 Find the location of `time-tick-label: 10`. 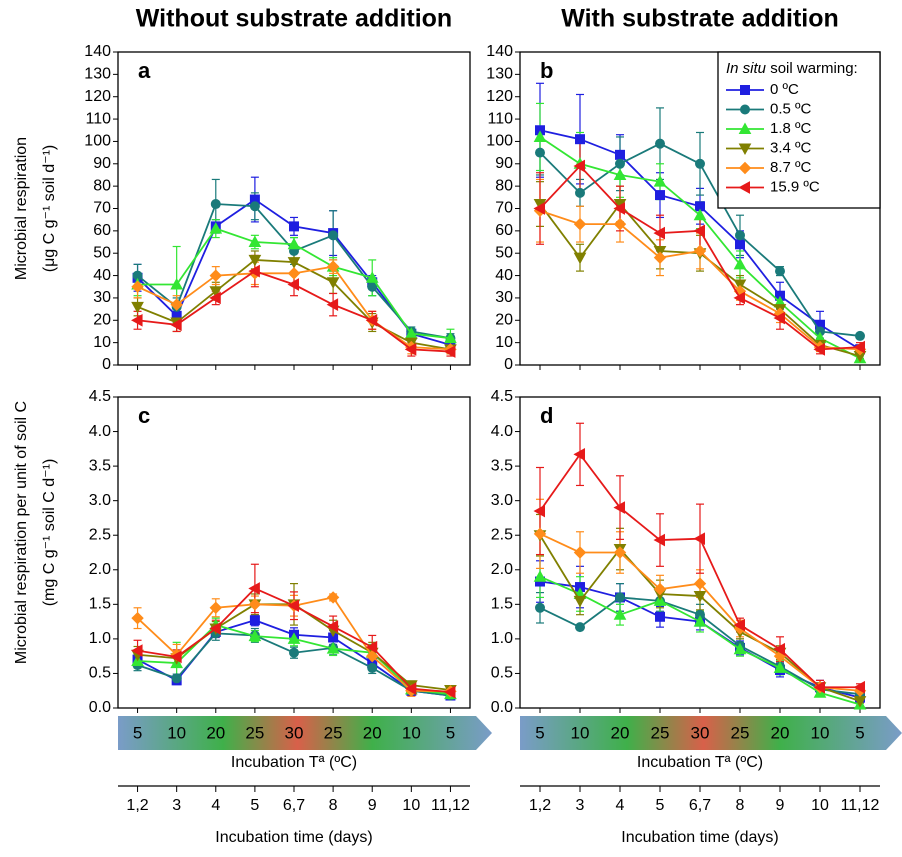

time-tick-label: 10 is located at coordinates (820, 805).